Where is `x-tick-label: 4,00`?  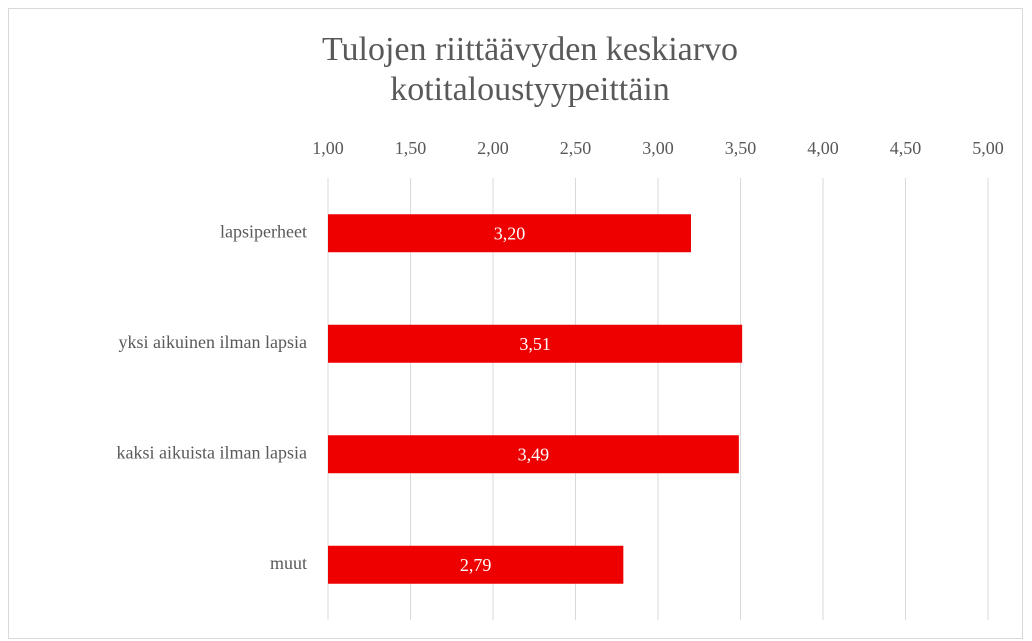 x-tick-label: 4,00 is located at coordinates (823, 148).